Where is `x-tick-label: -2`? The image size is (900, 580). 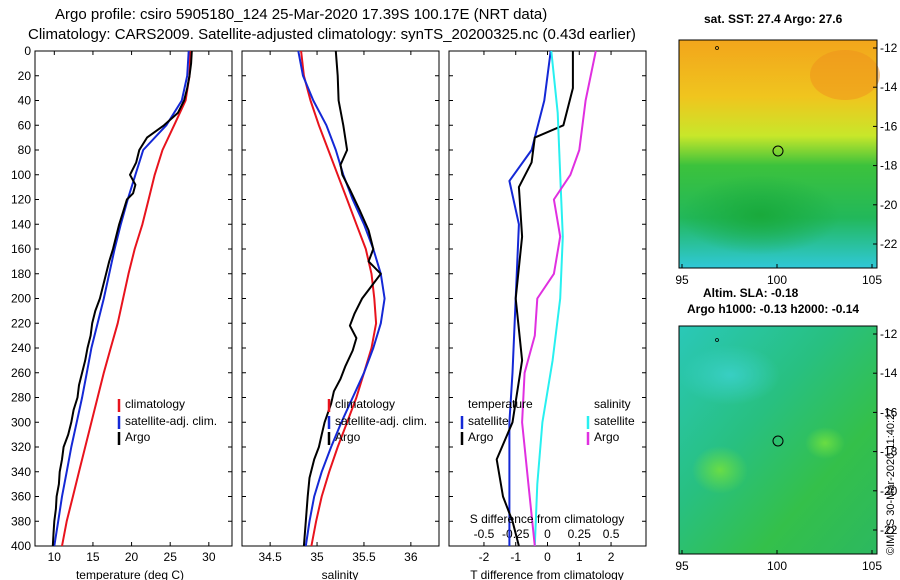
x-tick-label: -2 is located at coordinates (484, 557).